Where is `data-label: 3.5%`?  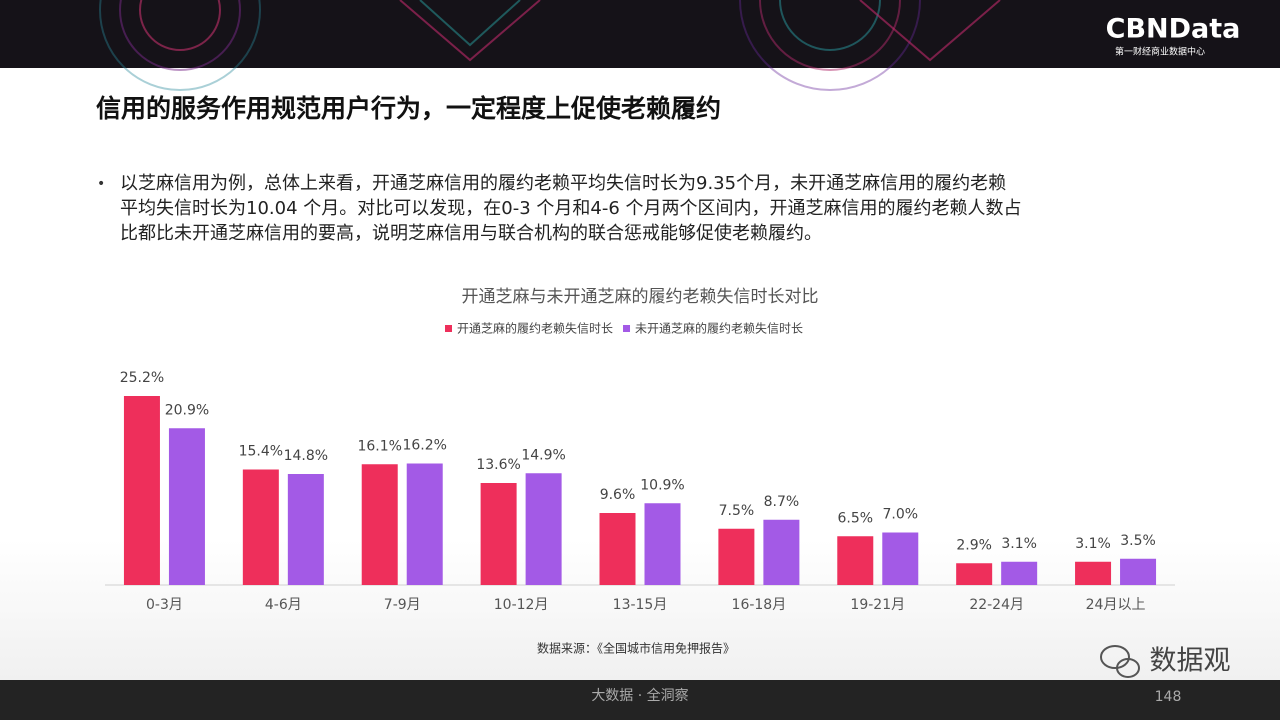
data-label: 3.5% is located at coordinates (1138, 541).